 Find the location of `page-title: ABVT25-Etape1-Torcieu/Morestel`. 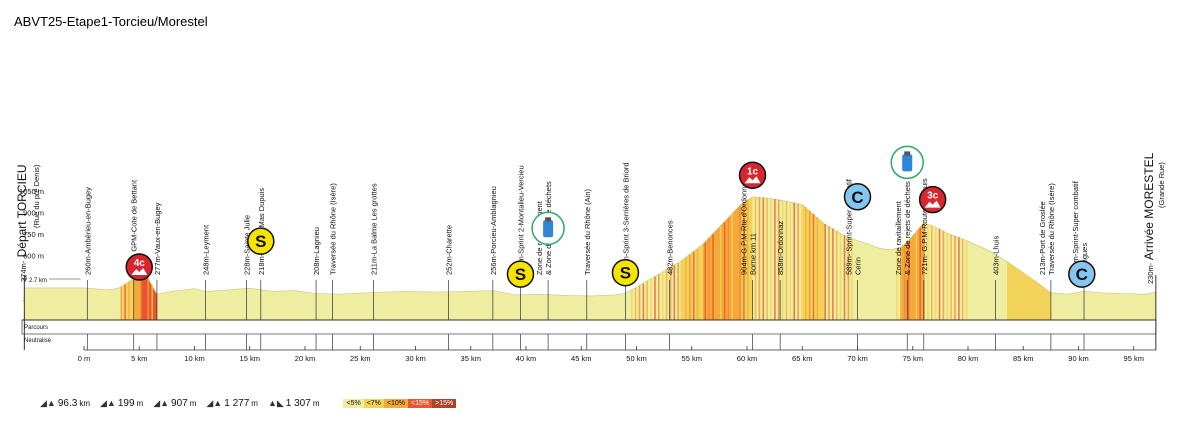

page-title: ABVT25-Etape1-Torcieu/Morestel is located at coordinates (111, 21).